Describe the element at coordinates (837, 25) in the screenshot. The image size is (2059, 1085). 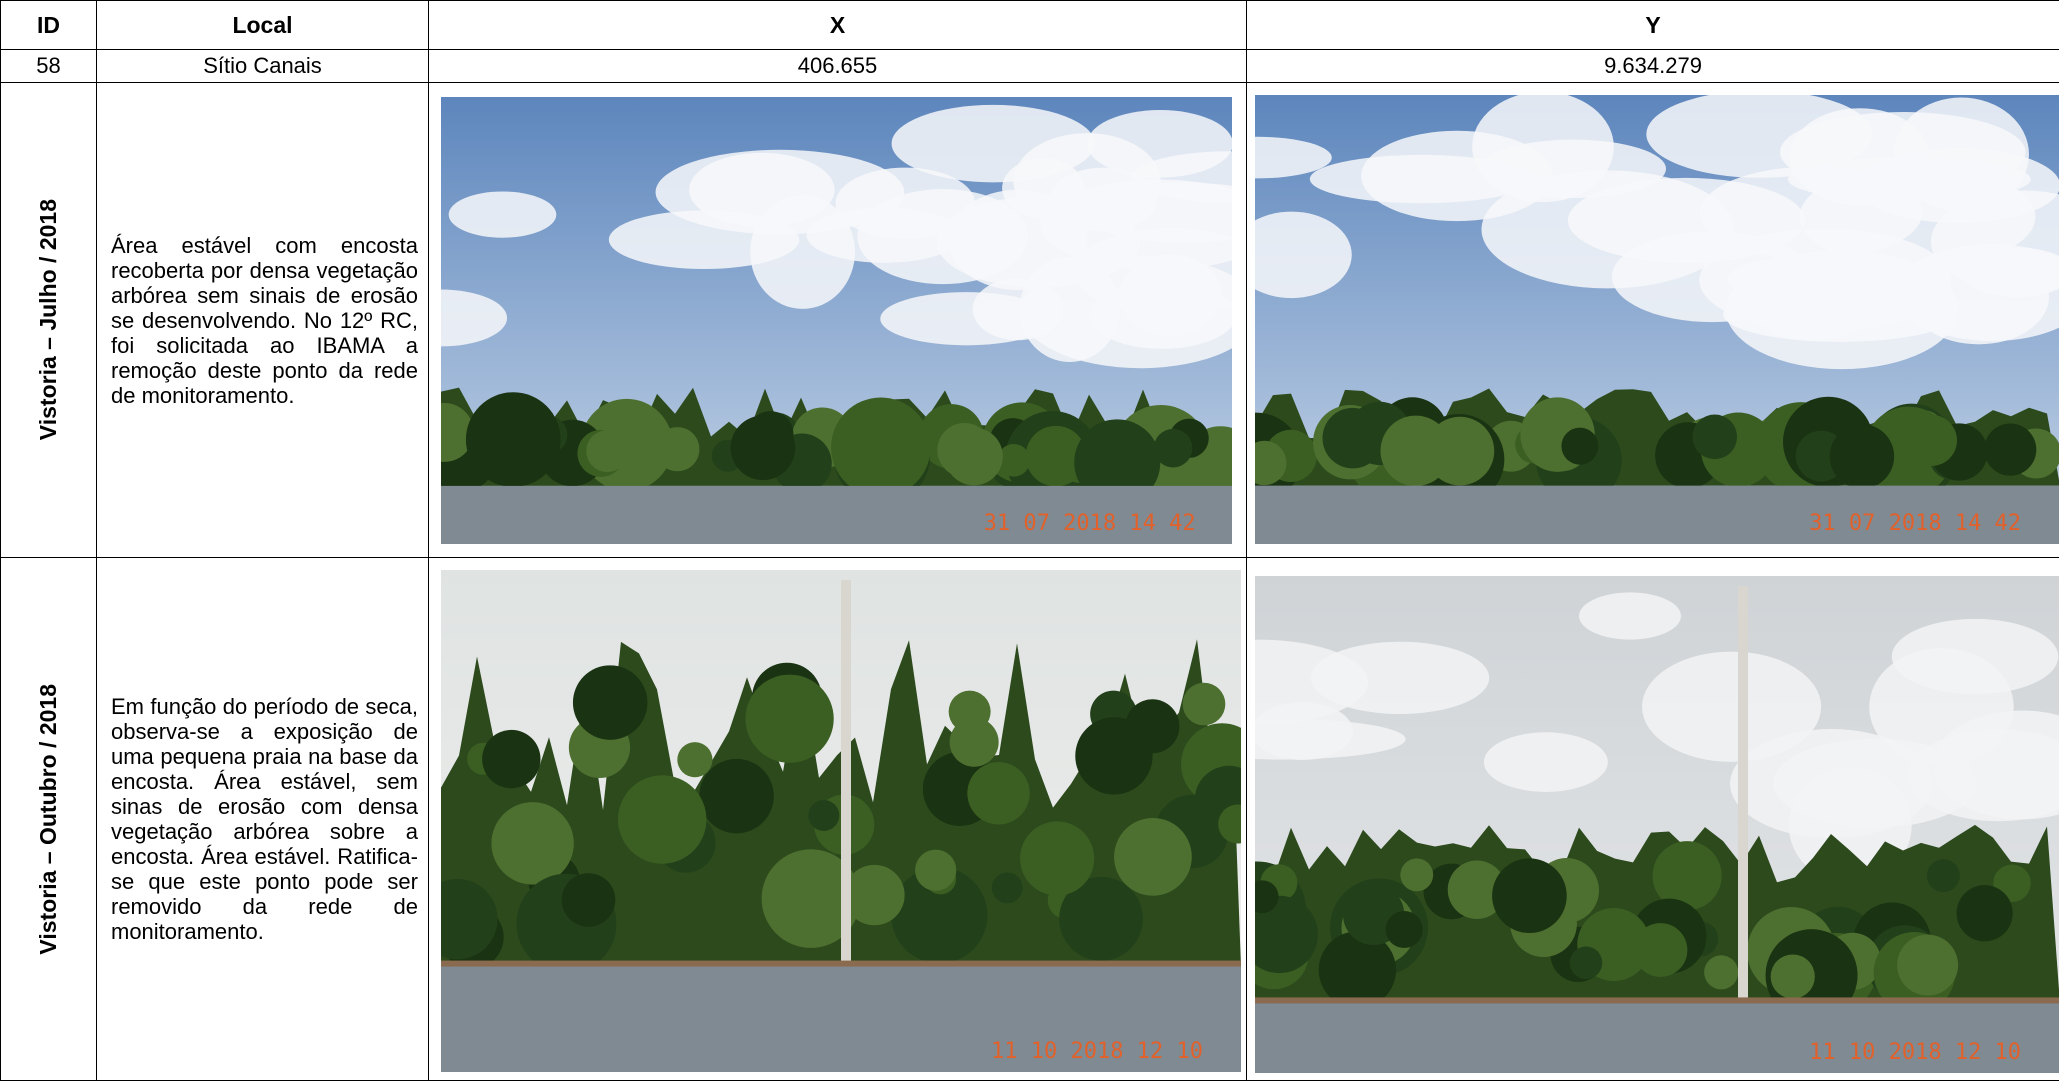
I see `header-cell: X` at that location.